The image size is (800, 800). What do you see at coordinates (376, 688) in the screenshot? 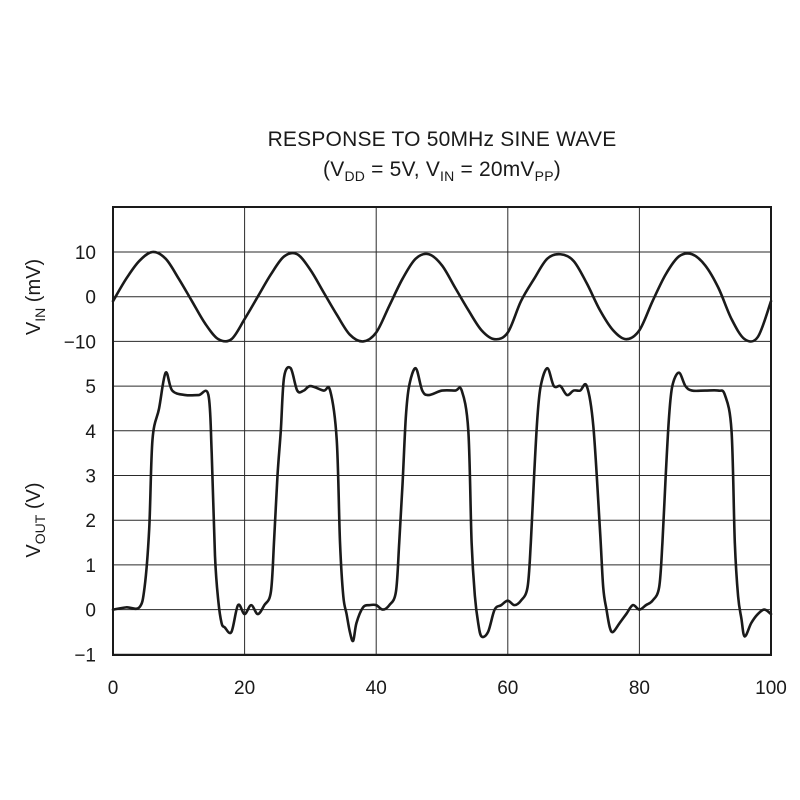
I see `x-tick-label: 40` at bounding box center [376, 688].